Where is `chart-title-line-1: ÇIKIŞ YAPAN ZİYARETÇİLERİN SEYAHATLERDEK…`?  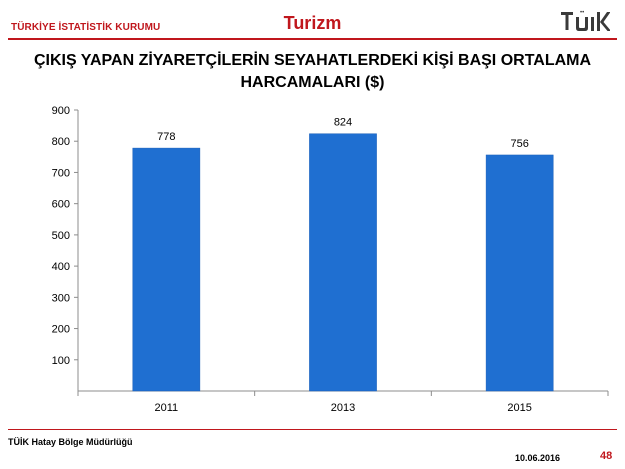
chart-title-line-1: ÇIKIŞ YAPAN ZİYARETÇİLERİN SEYAHATLERDEK… is located at coordinates (312, 60).